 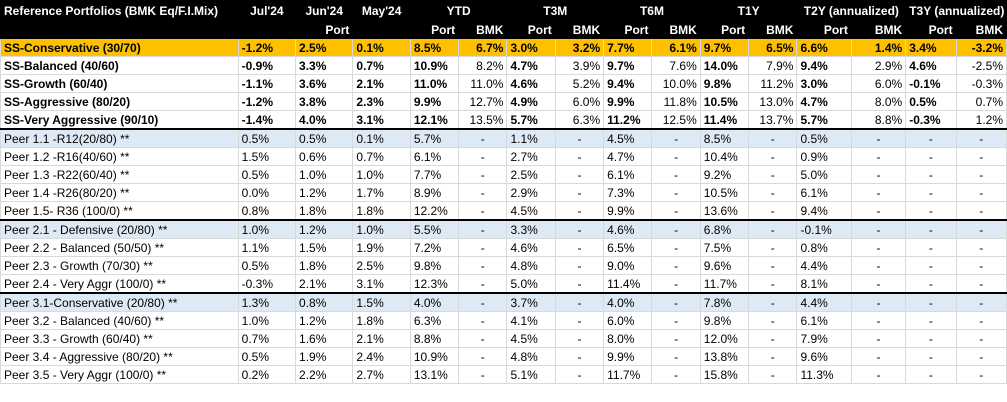 What do you see at coordinates (724, 229) in the screenshot?
I see `table-cell: 6.8%` at bounding box center [724, 229].